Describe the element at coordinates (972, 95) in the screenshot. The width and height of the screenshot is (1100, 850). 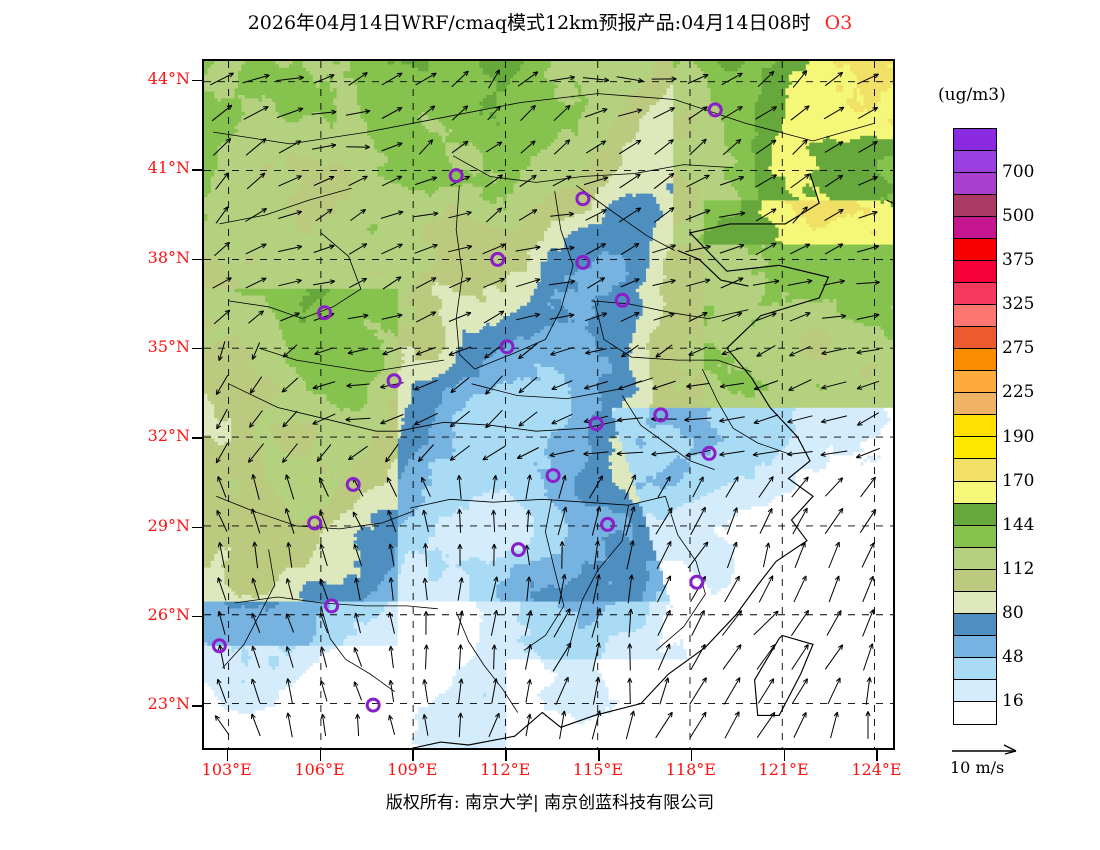
I see `colorbar-units: (ug/m3)` at that location.